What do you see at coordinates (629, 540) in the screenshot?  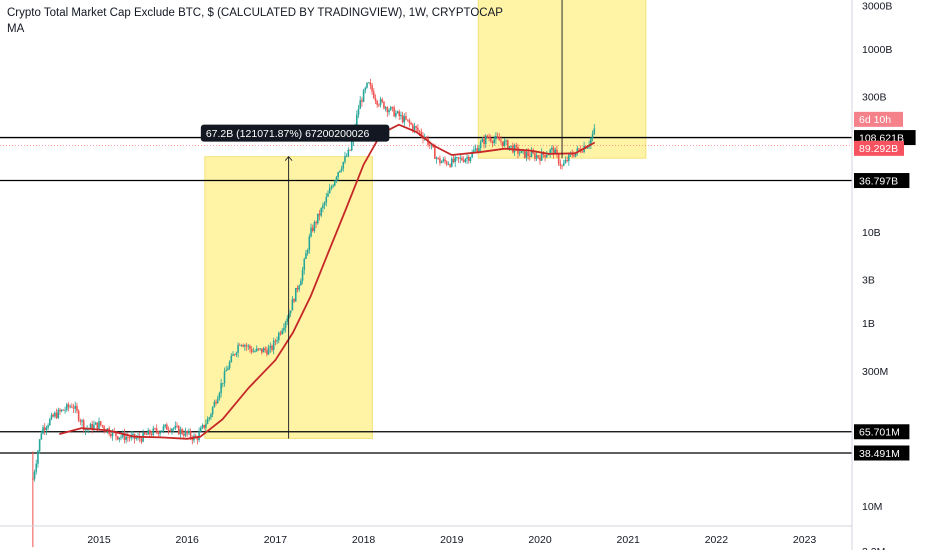 I see `x-tick-label: 2021` at bounding box center [629, 540].